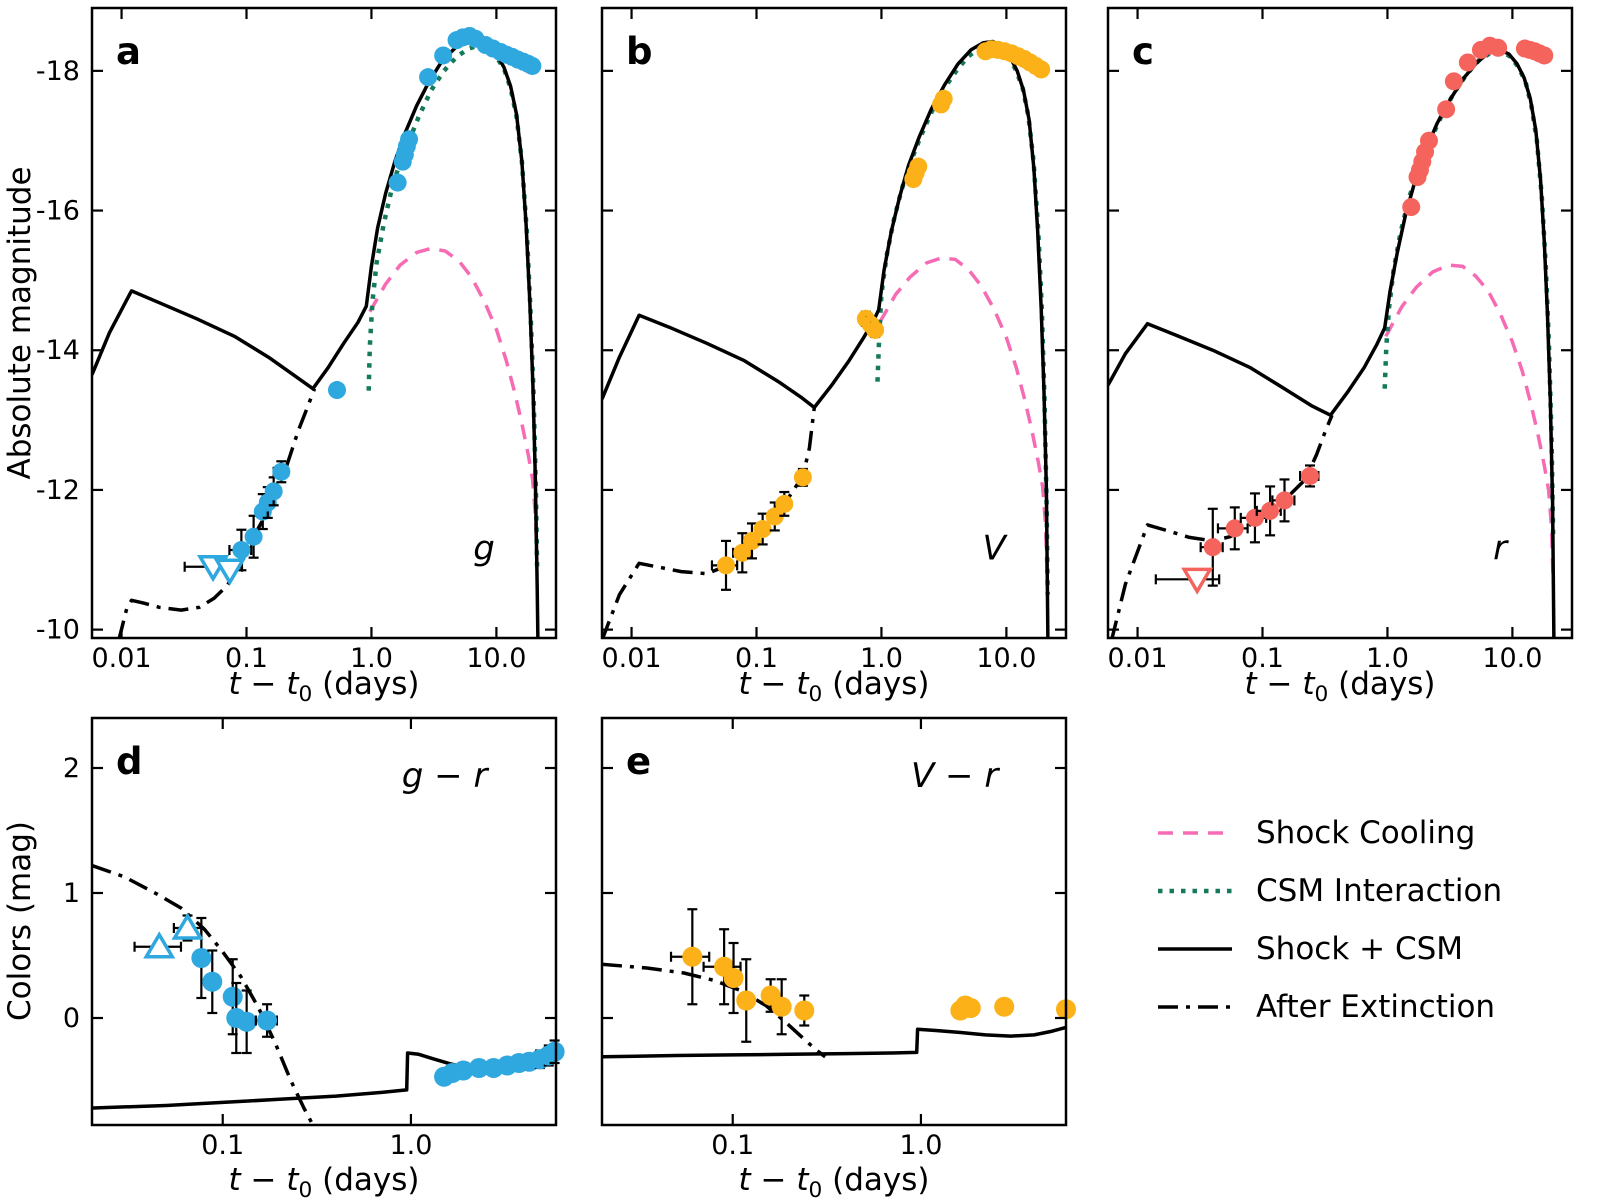 The width and height of the screenshot is (1606, 1203). Describe the element at coordinates (20, 921) in the screenshot. I see `y-axis-title-bottom: Colors (mag)` at that location.